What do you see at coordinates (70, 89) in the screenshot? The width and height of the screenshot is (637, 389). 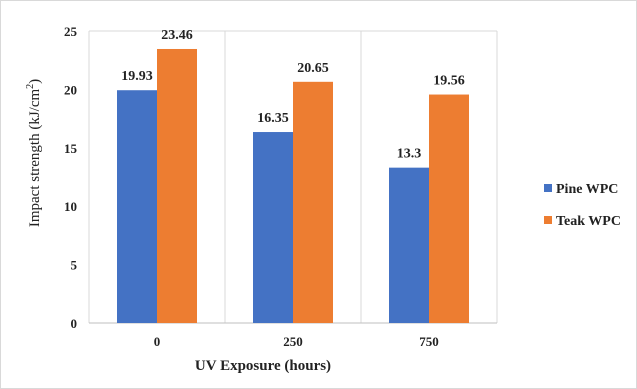 I see `y-tick-label: 20` at bounding box center [70, 89].